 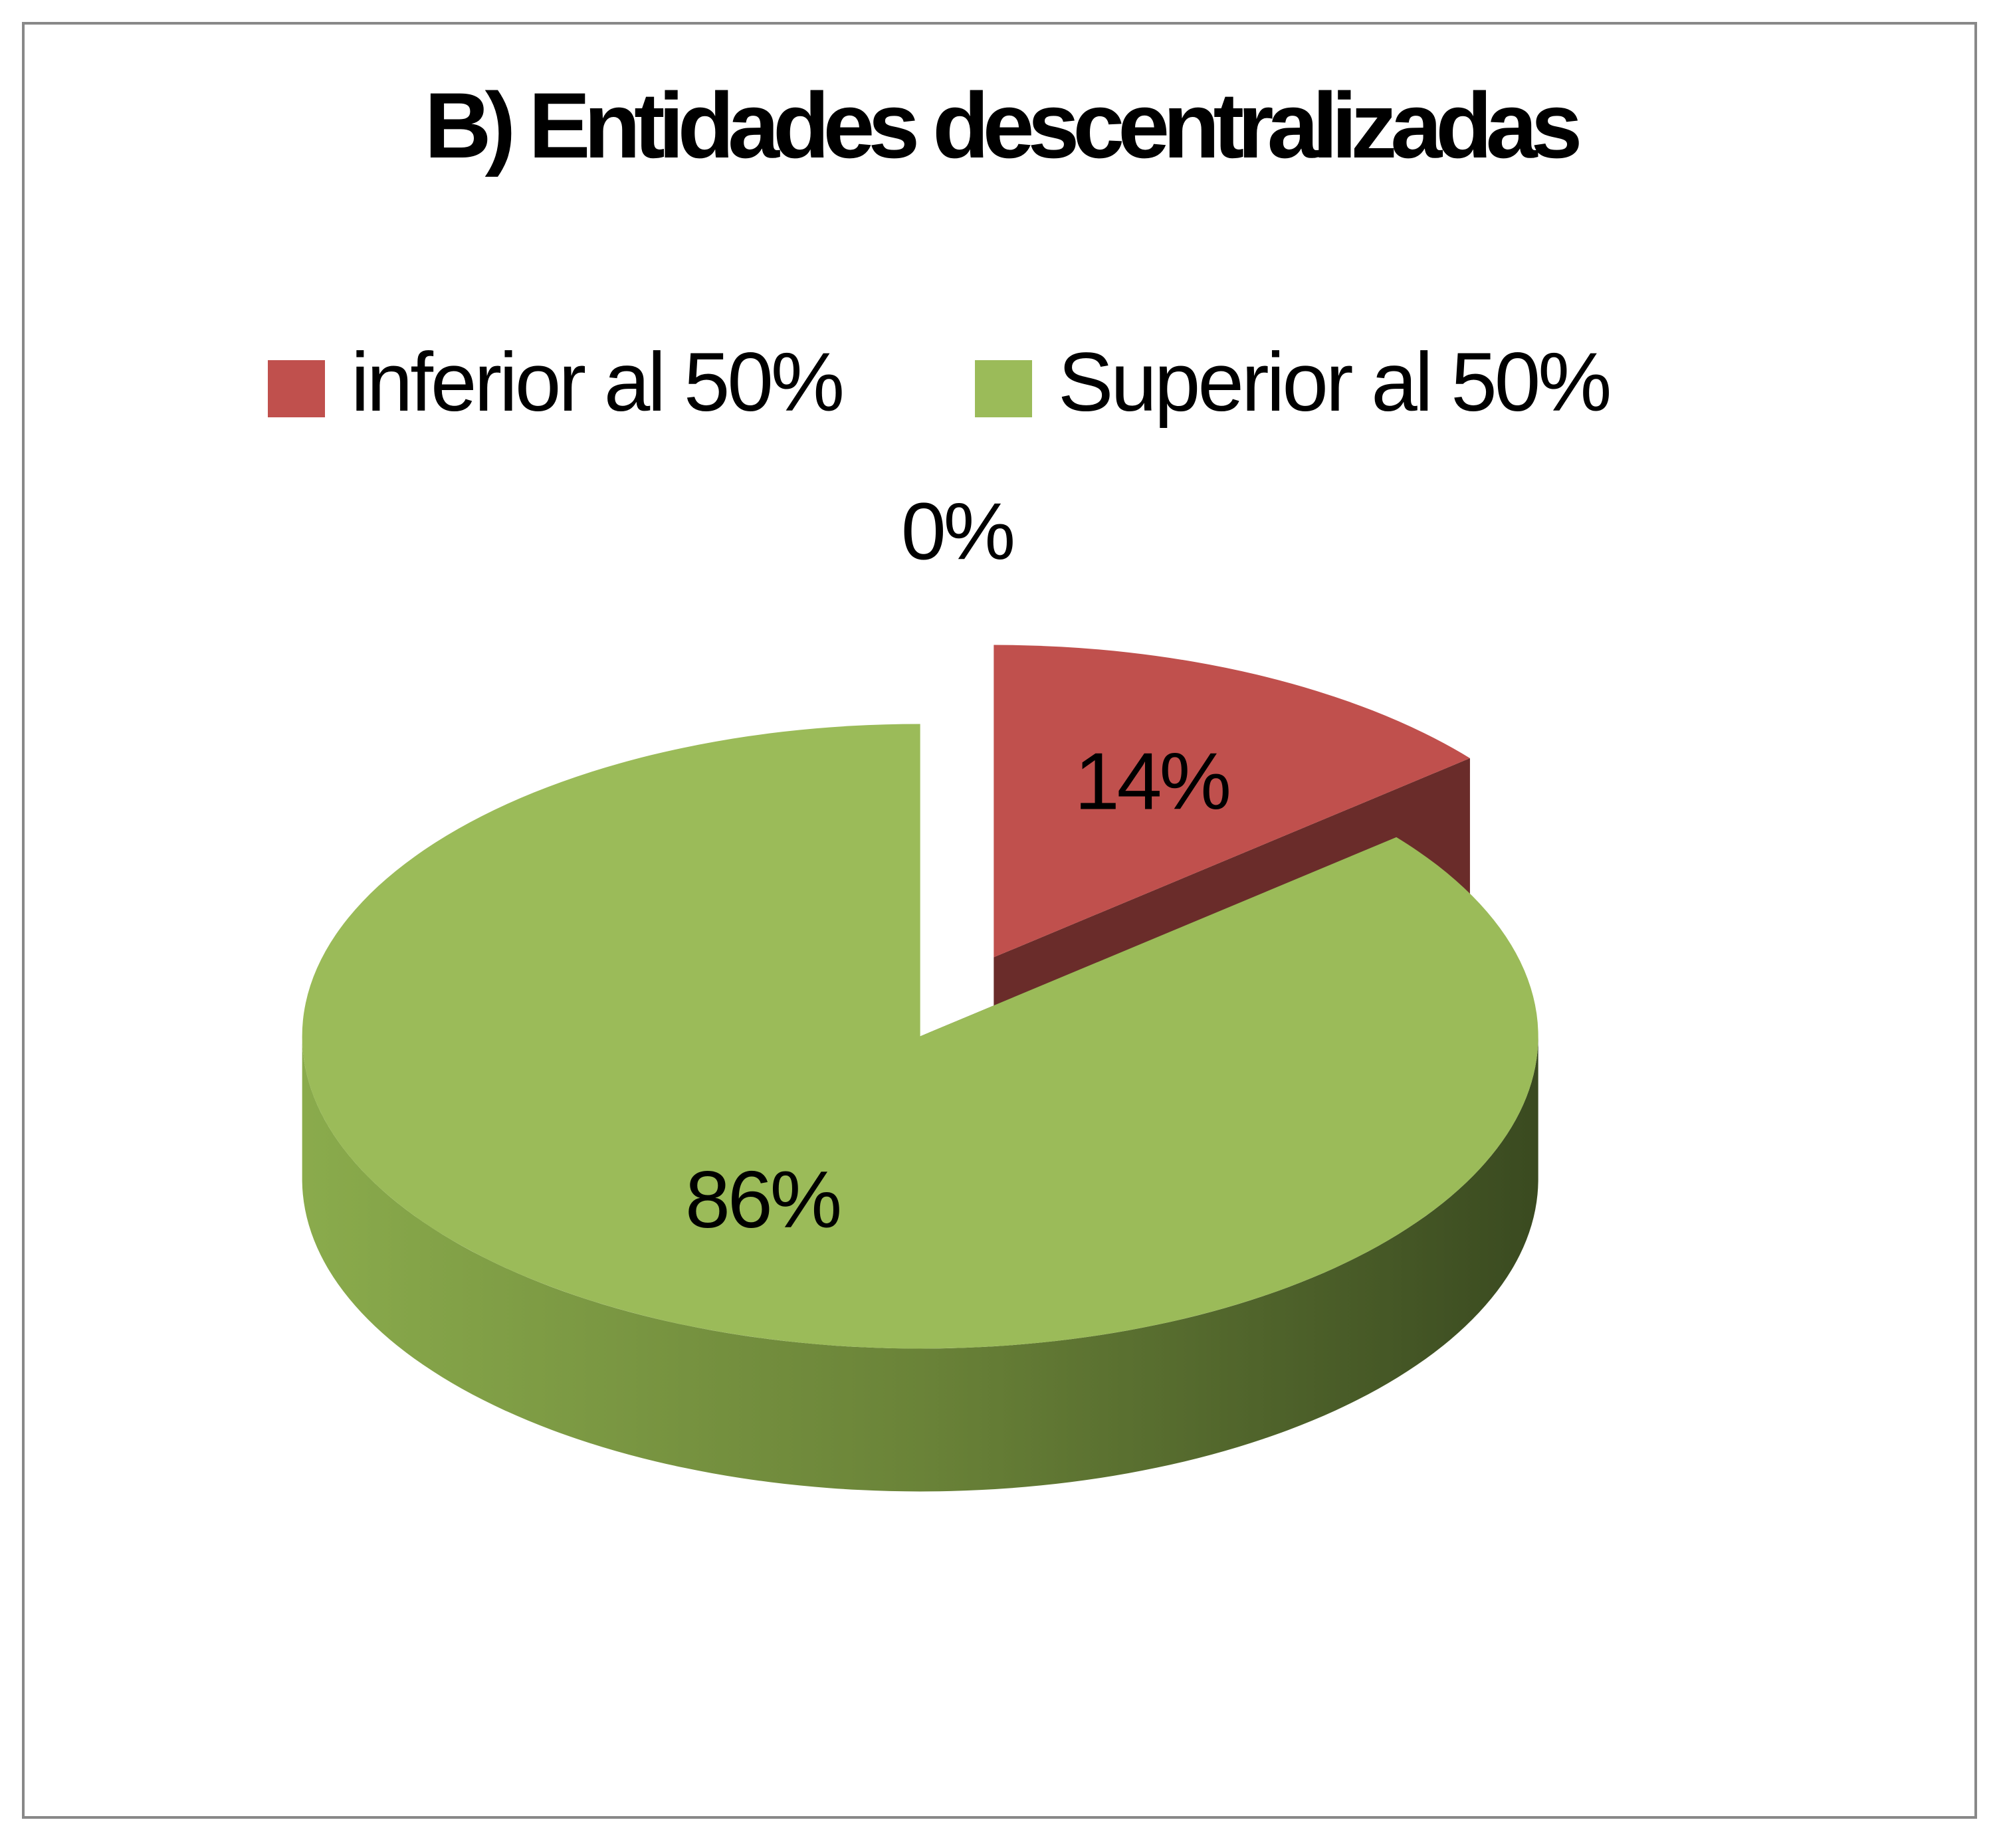 I want to click on chart-title: B) Entidades descentralizadas, so click(x=1003, y=125).